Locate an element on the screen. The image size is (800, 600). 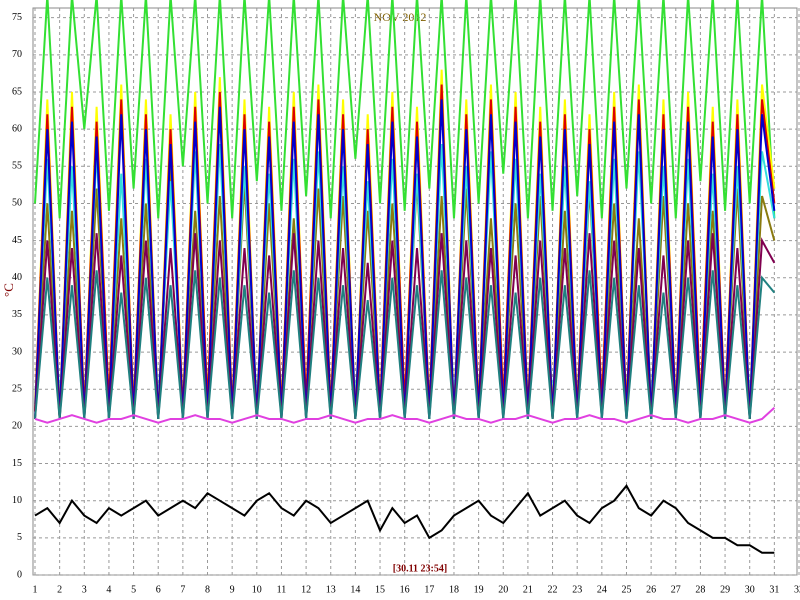
y-tick-label: 75 is located at coordinates (17, 17).